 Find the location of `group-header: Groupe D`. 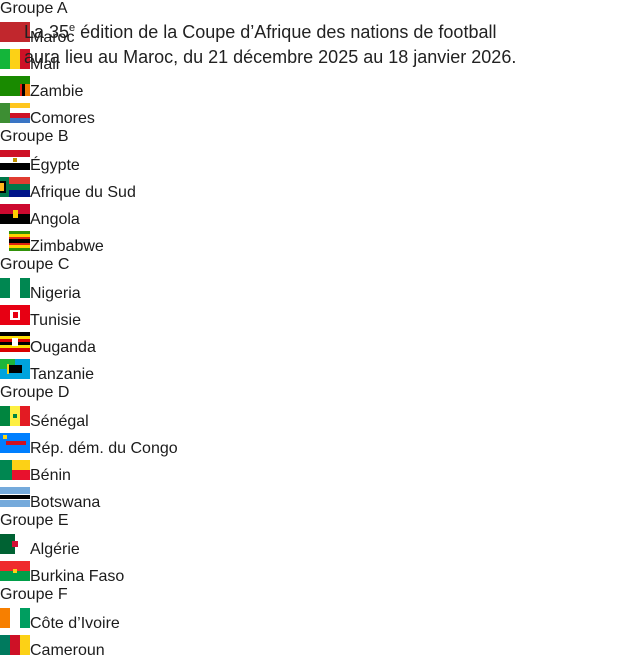

group-header: Groupe D is located at coordinates (35, 392).